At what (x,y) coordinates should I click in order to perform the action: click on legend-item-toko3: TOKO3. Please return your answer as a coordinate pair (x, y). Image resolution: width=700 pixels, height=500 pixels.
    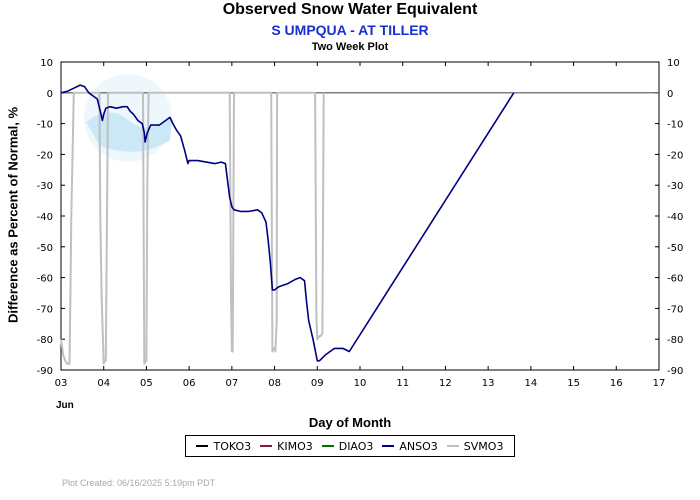
    Looking at the image, I should click on (223, 446).